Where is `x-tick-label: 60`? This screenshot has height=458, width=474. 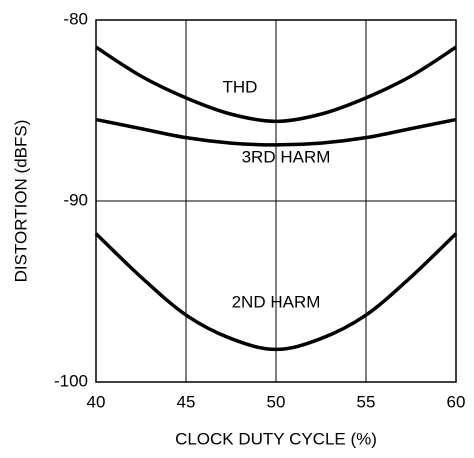
x-tick-label: 60 is located at coordinates (456, 401).